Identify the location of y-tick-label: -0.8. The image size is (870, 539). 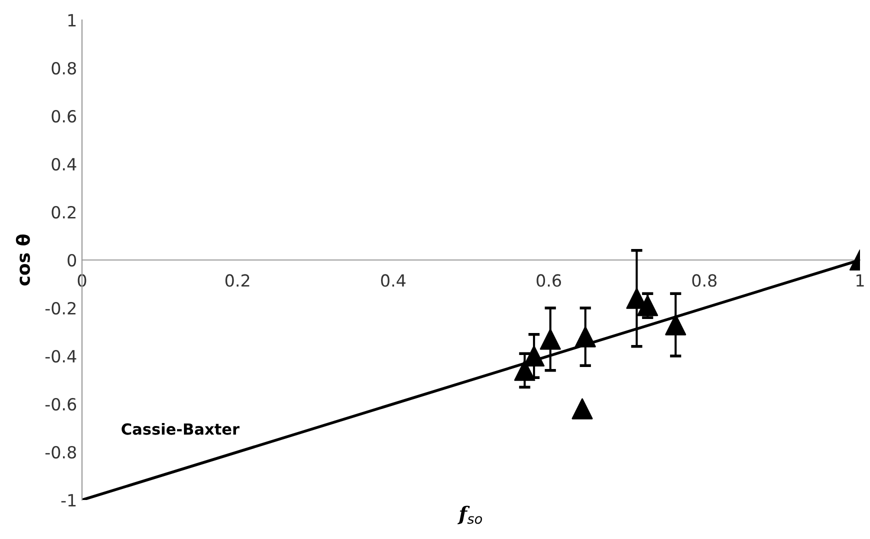
(60, 452).